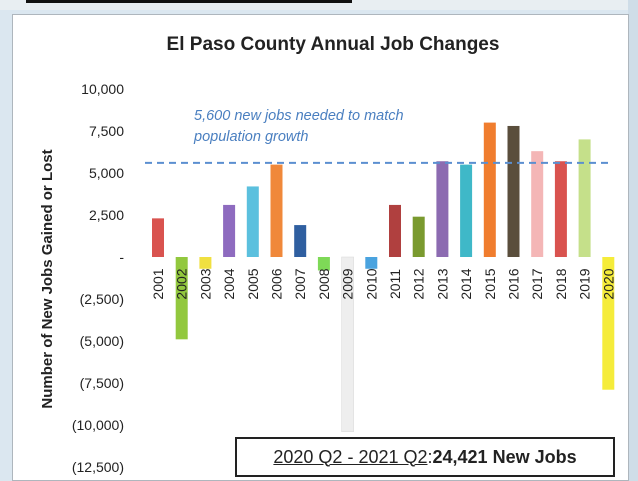  I want to click on x-tick-label-2014: 2014, so click(466, 283).